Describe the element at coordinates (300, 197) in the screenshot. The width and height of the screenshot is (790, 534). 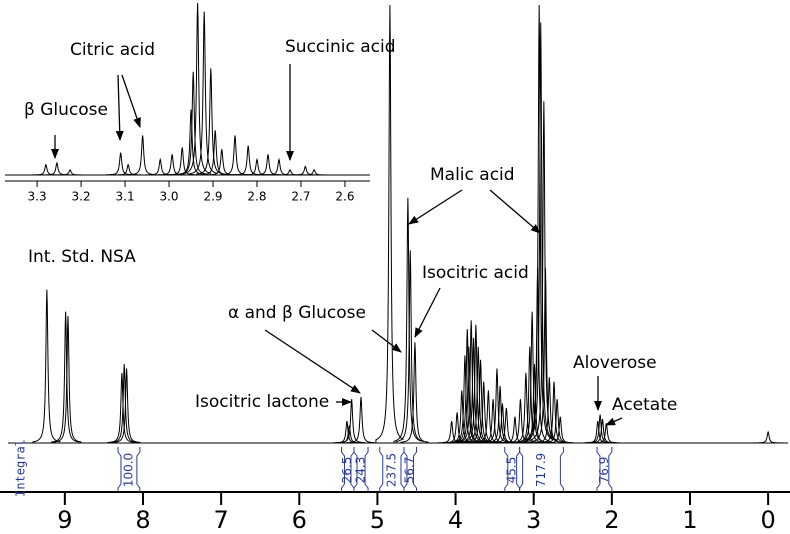
I see `x-tick-label: 2.7` at that location.